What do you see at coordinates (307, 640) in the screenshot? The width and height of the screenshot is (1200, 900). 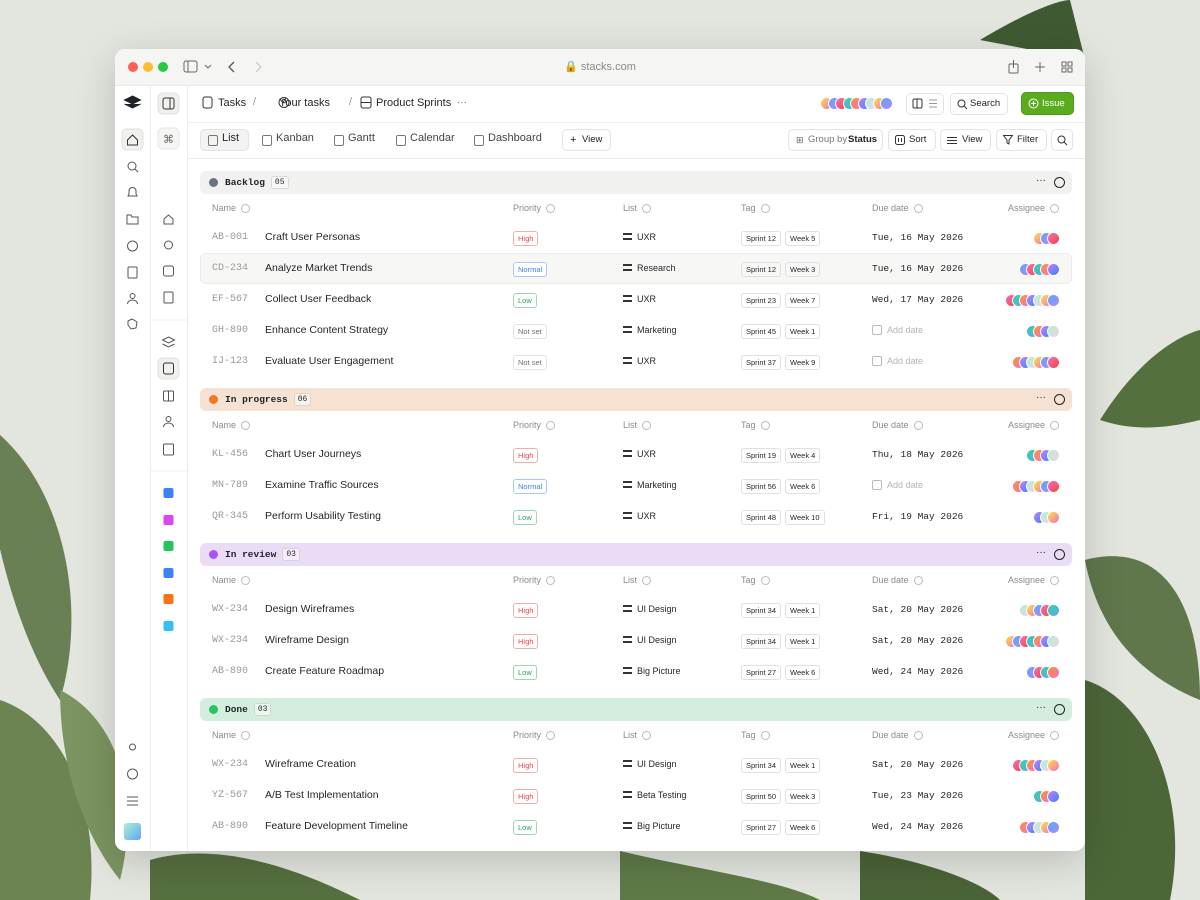 I see `task-name: Wireframe Design` at bounding box center [307, 640].